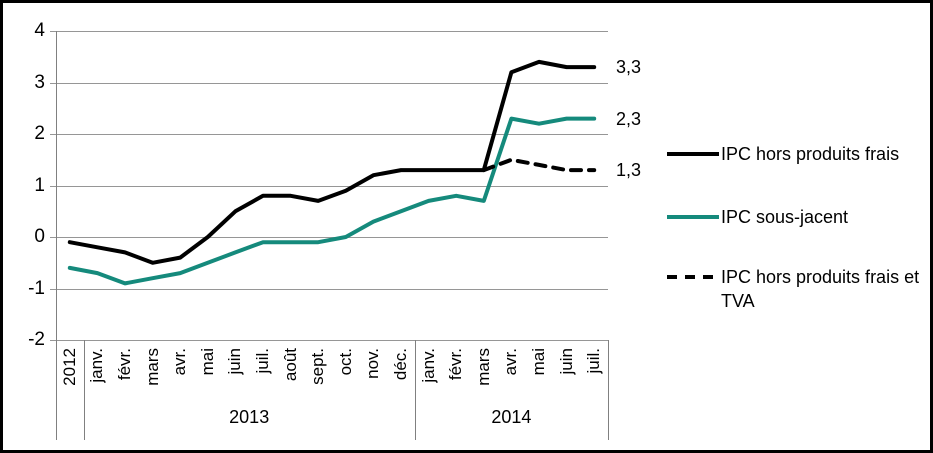 This screenshot has height=453, width=933. What do you see at coordinates (345, 362) in the screenshot?
I see `x-axis-label: oct.` at bounding box center [345, 362].